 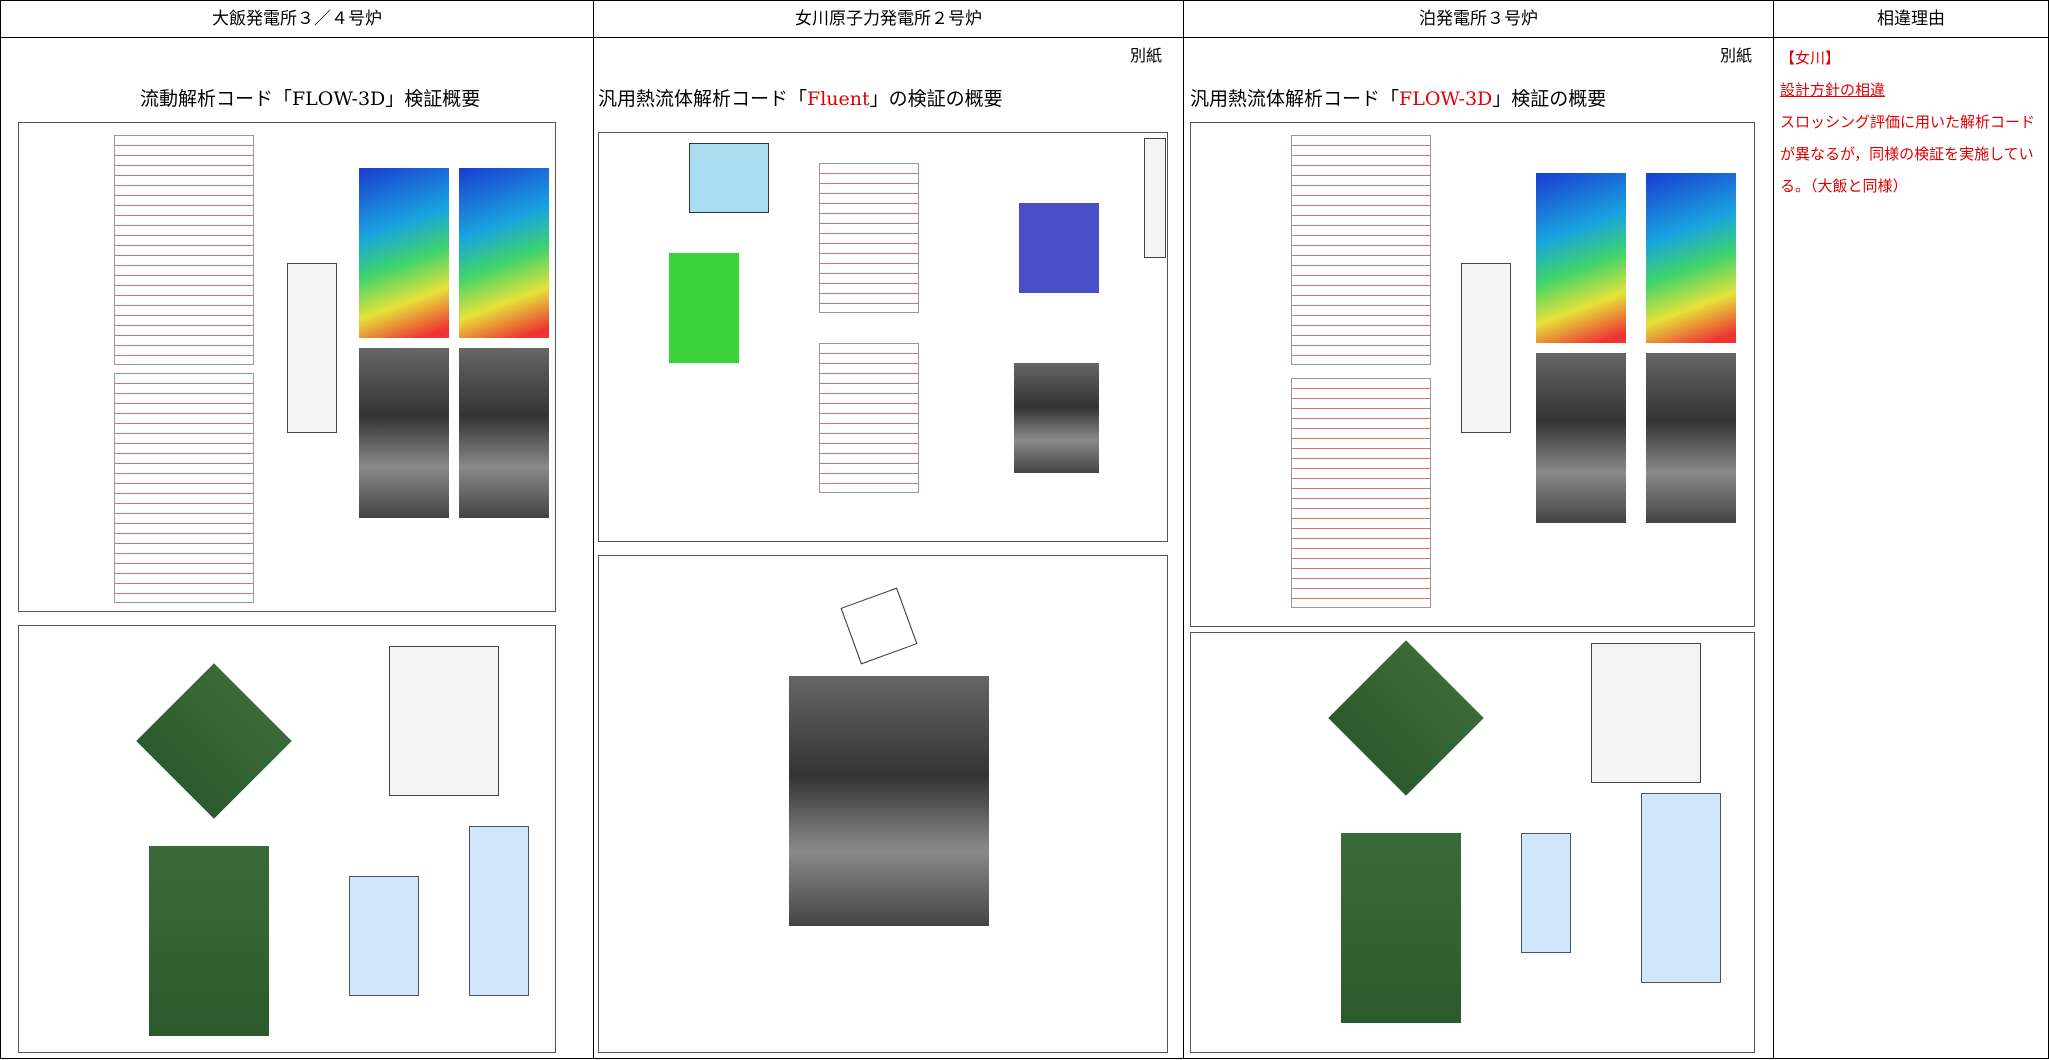 I want to click on doc-title: 汎用熱流体解析コード「Fluent」の検証の概要, so click(x=800, y=97).